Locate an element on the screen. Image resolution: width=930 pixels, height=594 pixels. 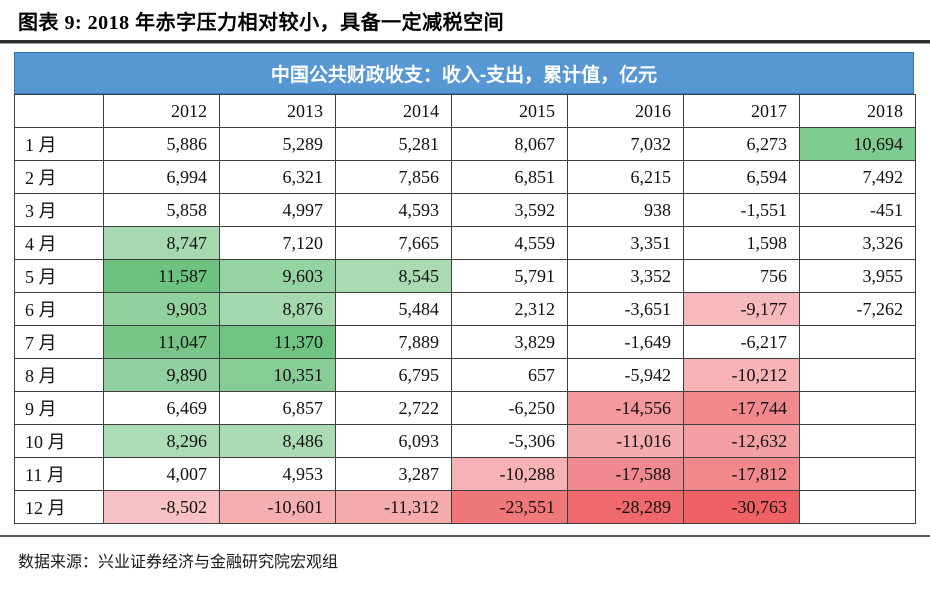
data-cell: -30,763 is located at coordinates (741, 507).